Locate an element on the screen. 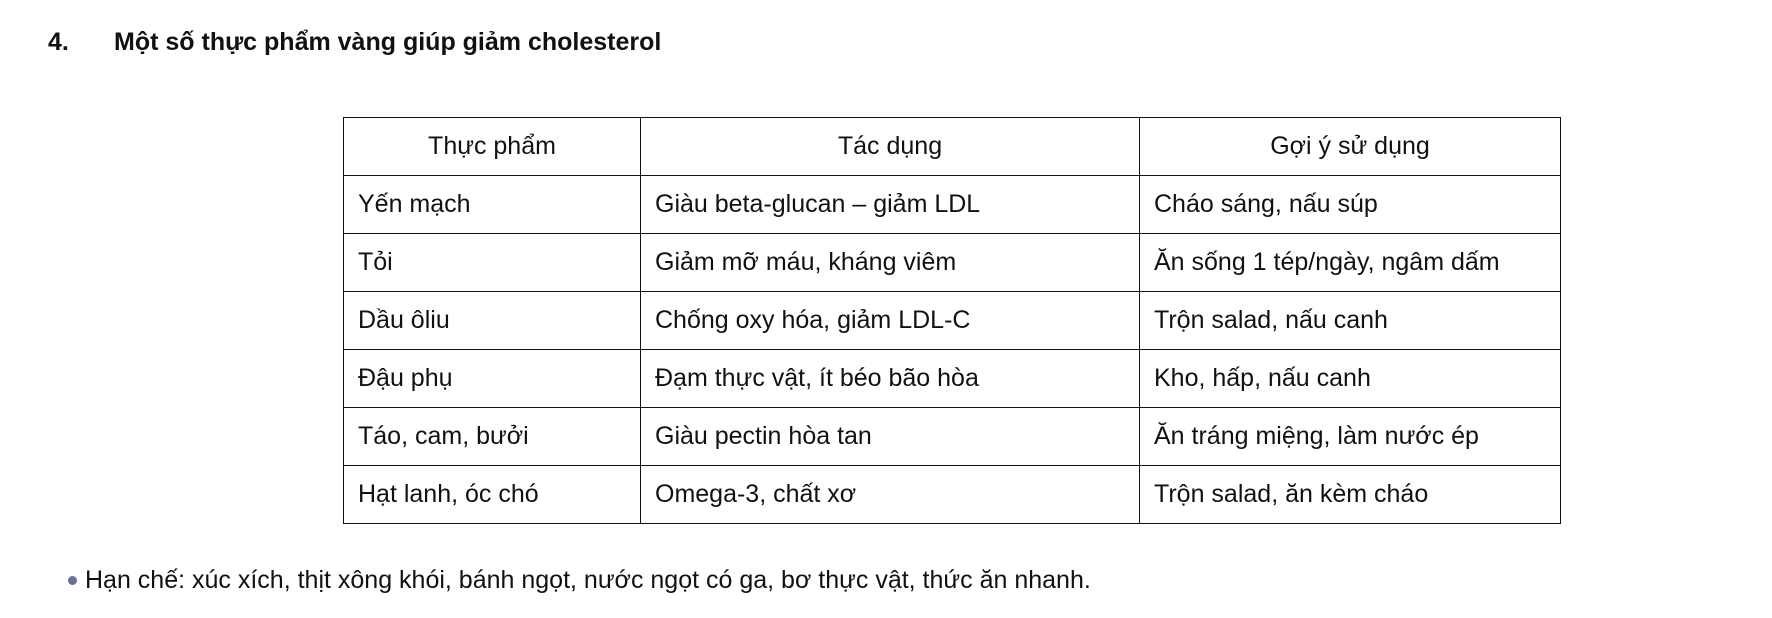 This screenshot has height=618, width=1772. cell-suggestion: Trộn salad, ăn kèm cháo is located at coordinates (1350, 494).